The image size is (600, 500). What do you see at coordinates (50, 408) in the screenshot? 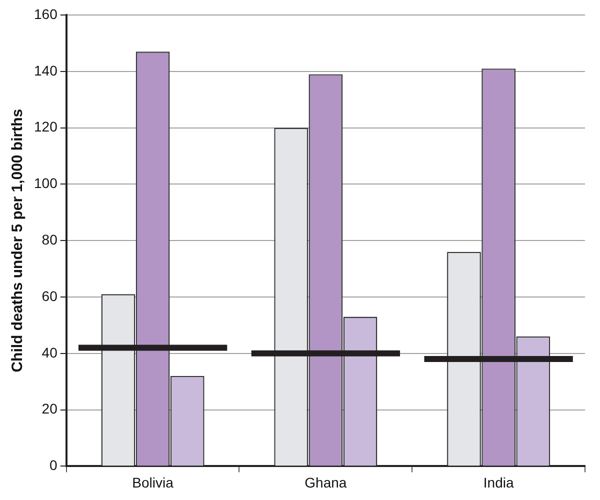
I see `y-tick-label: 20` at bounding box center [50, 408].